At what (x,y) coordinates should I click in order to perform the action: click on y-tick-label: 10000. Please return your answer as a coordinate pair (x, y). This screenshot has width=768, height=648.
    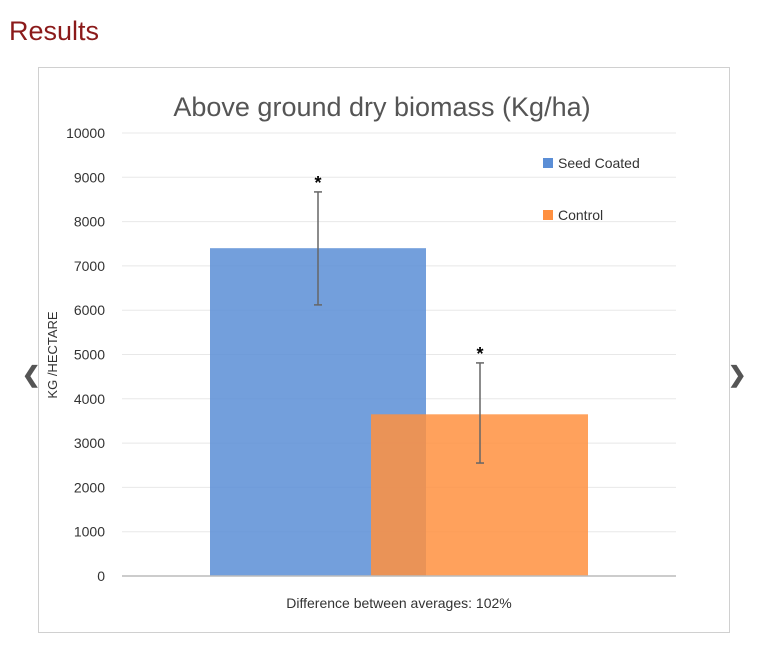
    Looking at the image, I should click on (85, 133).